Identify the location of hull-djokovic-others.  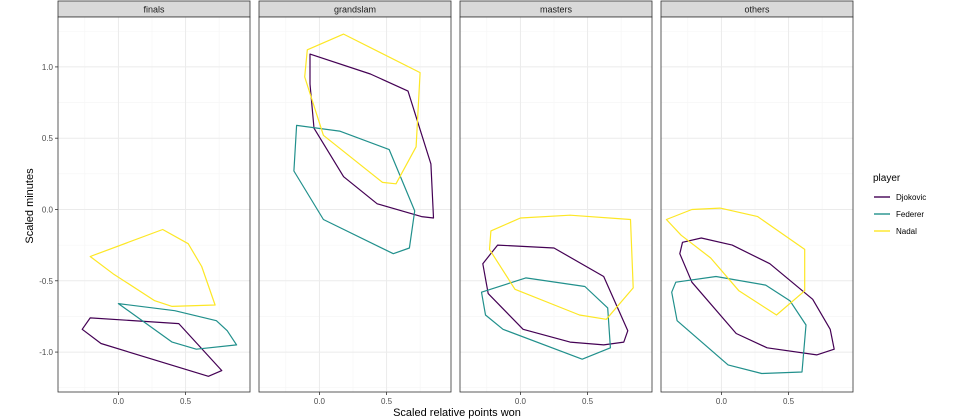
(757, 296).